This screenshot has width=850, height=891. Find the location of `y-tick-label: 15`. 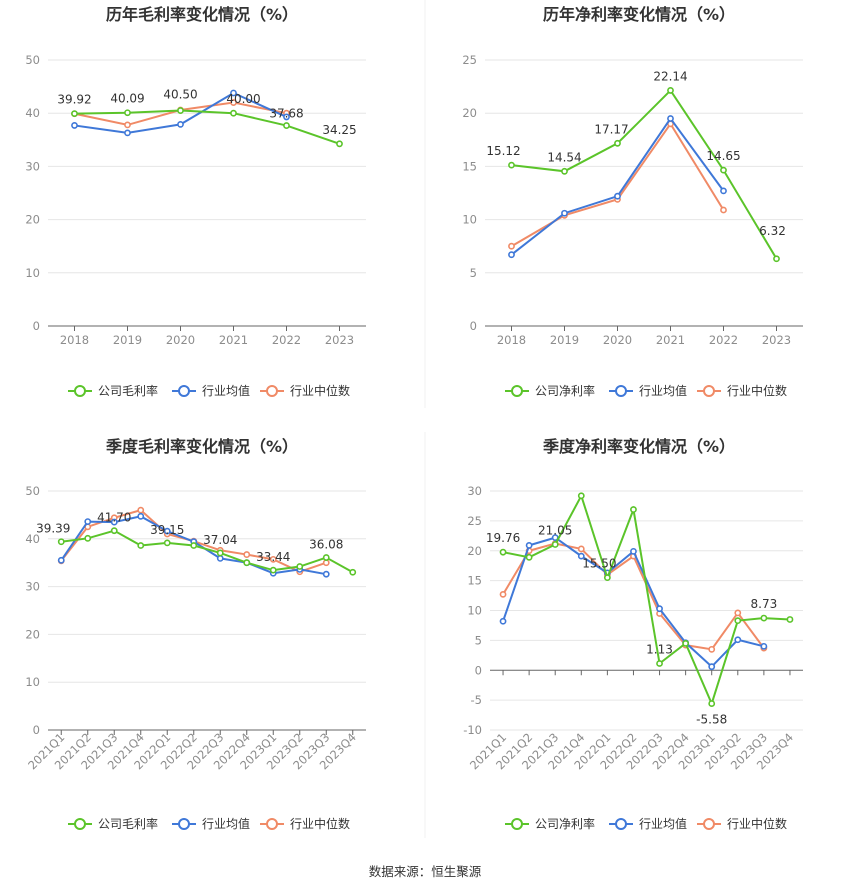

y-tick-label: 15 is located at coordinates (469, 166).